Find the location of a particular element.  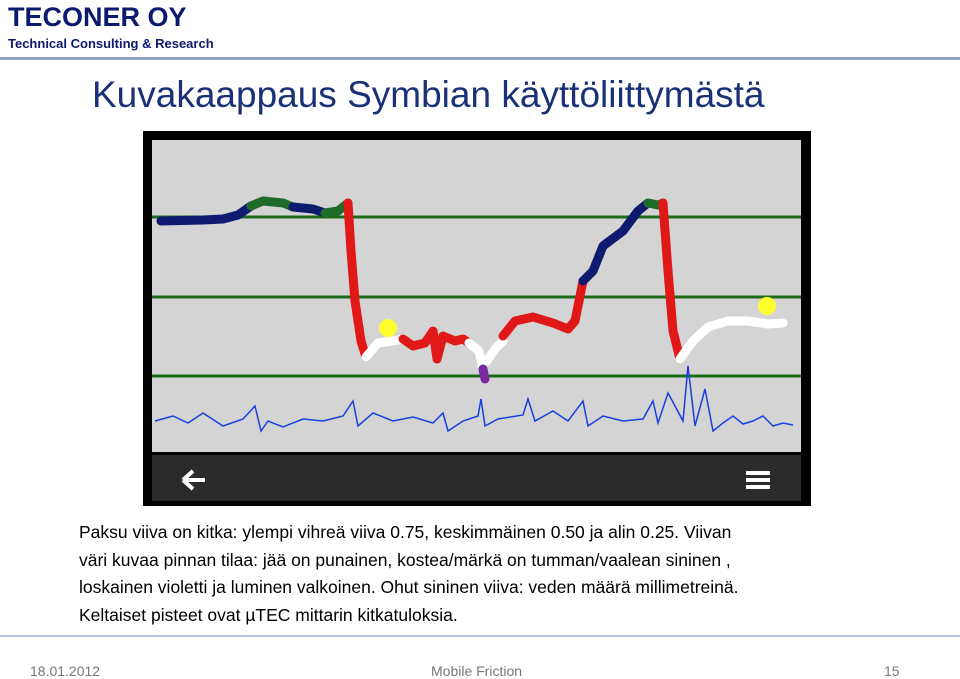

utec-points is located at coordinates (577, 317).